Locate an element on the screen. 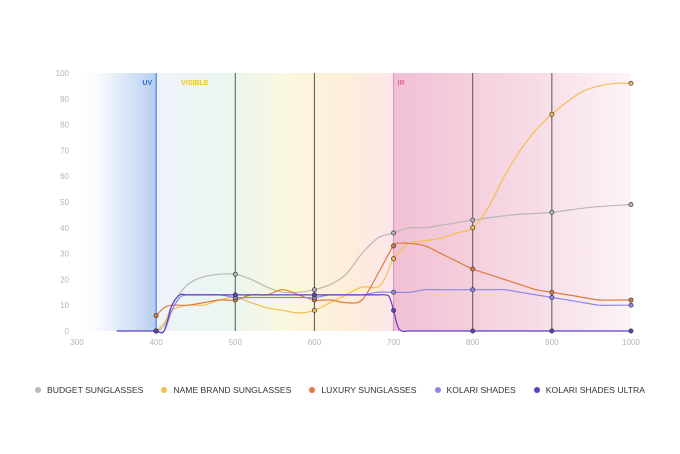 Image resolution: width=680 pixels, height=454 pixels. legend-item: BUDGET SUNGLASSES is located at coordinates (89, 390).